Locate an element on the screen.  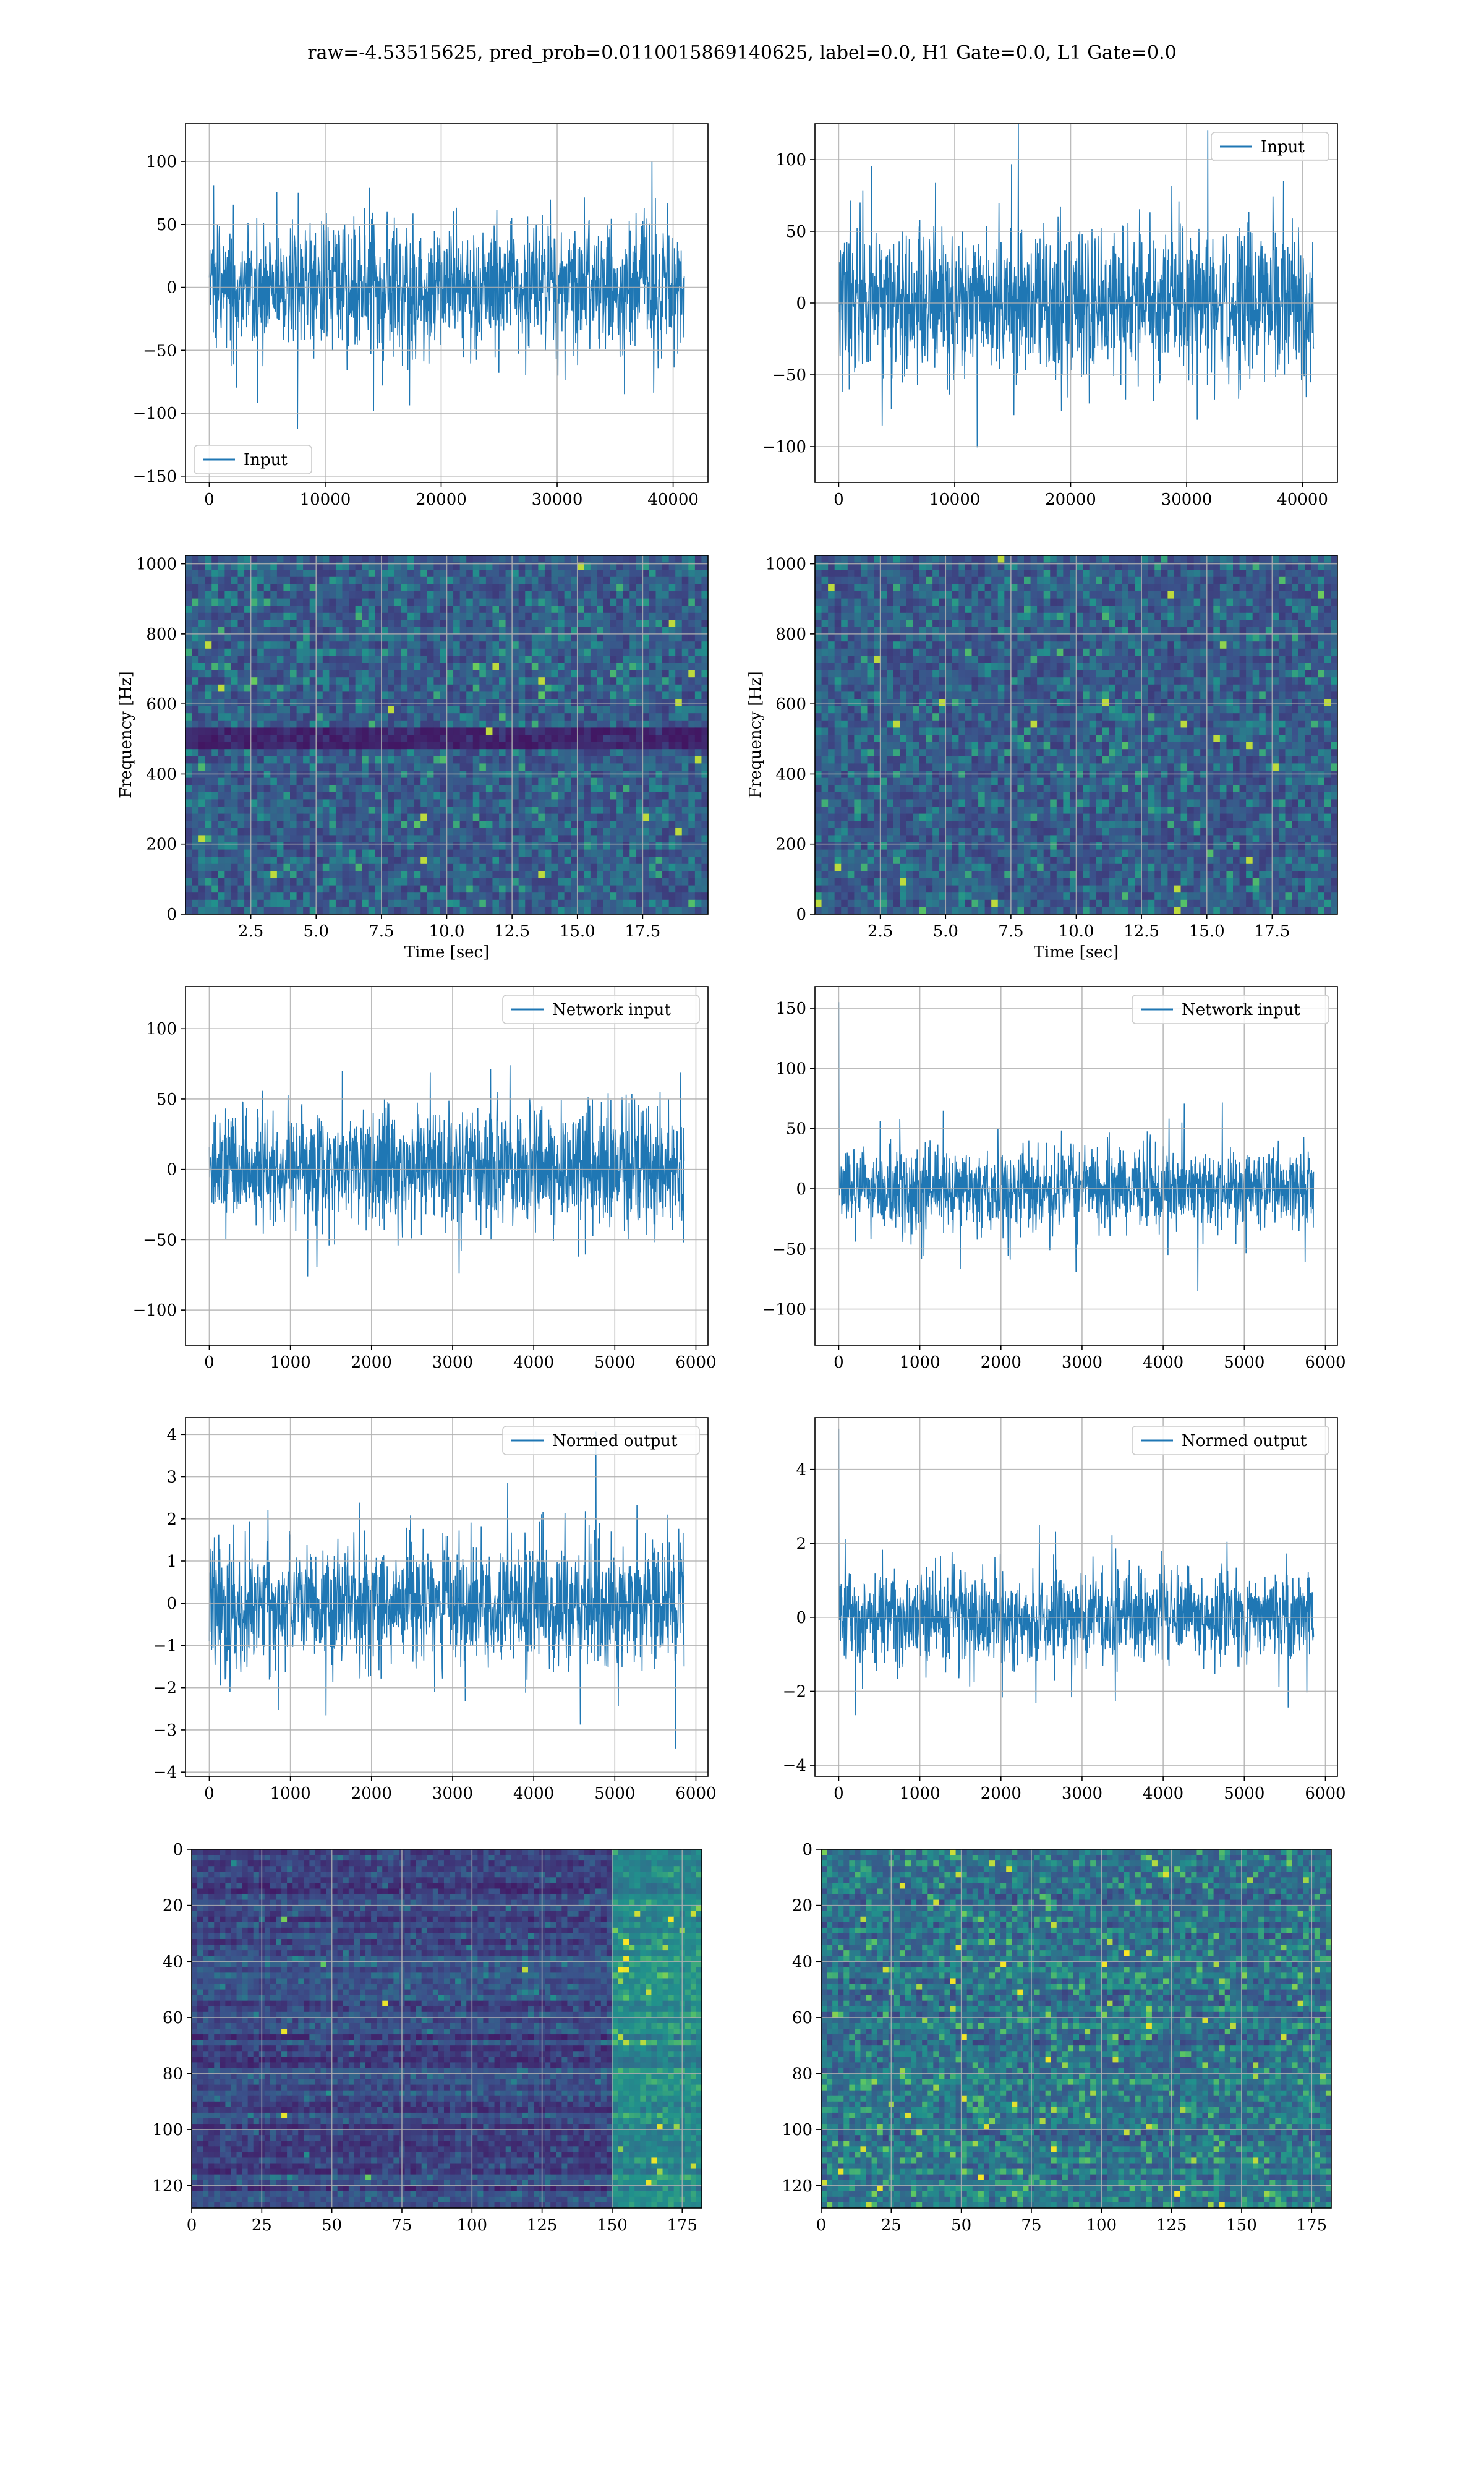
y-tick-label: −4 is located at coordinates (794, 1766).